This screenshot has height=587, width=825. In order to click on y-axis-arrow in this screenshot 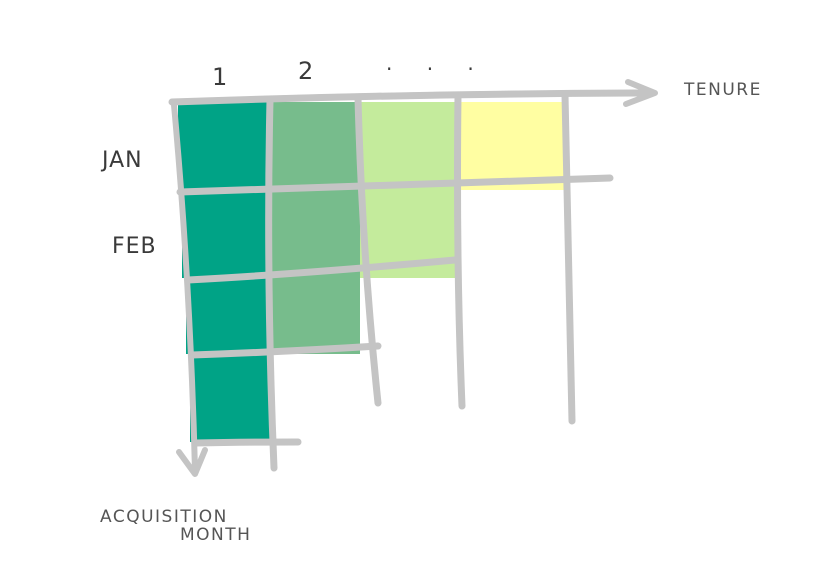, I will do `click(189, 289)`.